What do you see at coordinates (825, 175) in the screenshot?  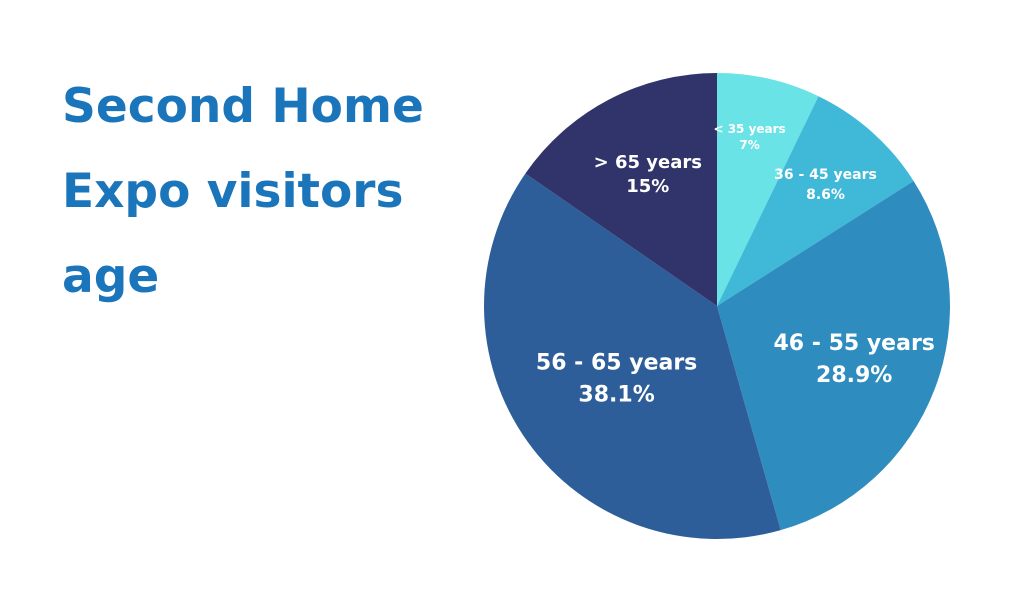 I see `slice-label-1: 36 - 45 years` at bounding box center [825, 175].